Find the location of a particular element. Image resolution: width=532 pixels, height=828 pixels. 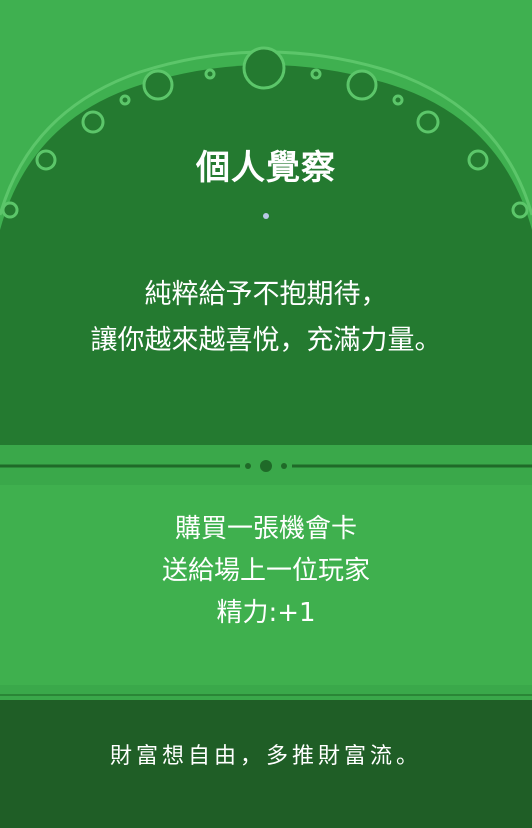

effect-line-1: 購買一張機會卡 is located at coordinates (265, 529).